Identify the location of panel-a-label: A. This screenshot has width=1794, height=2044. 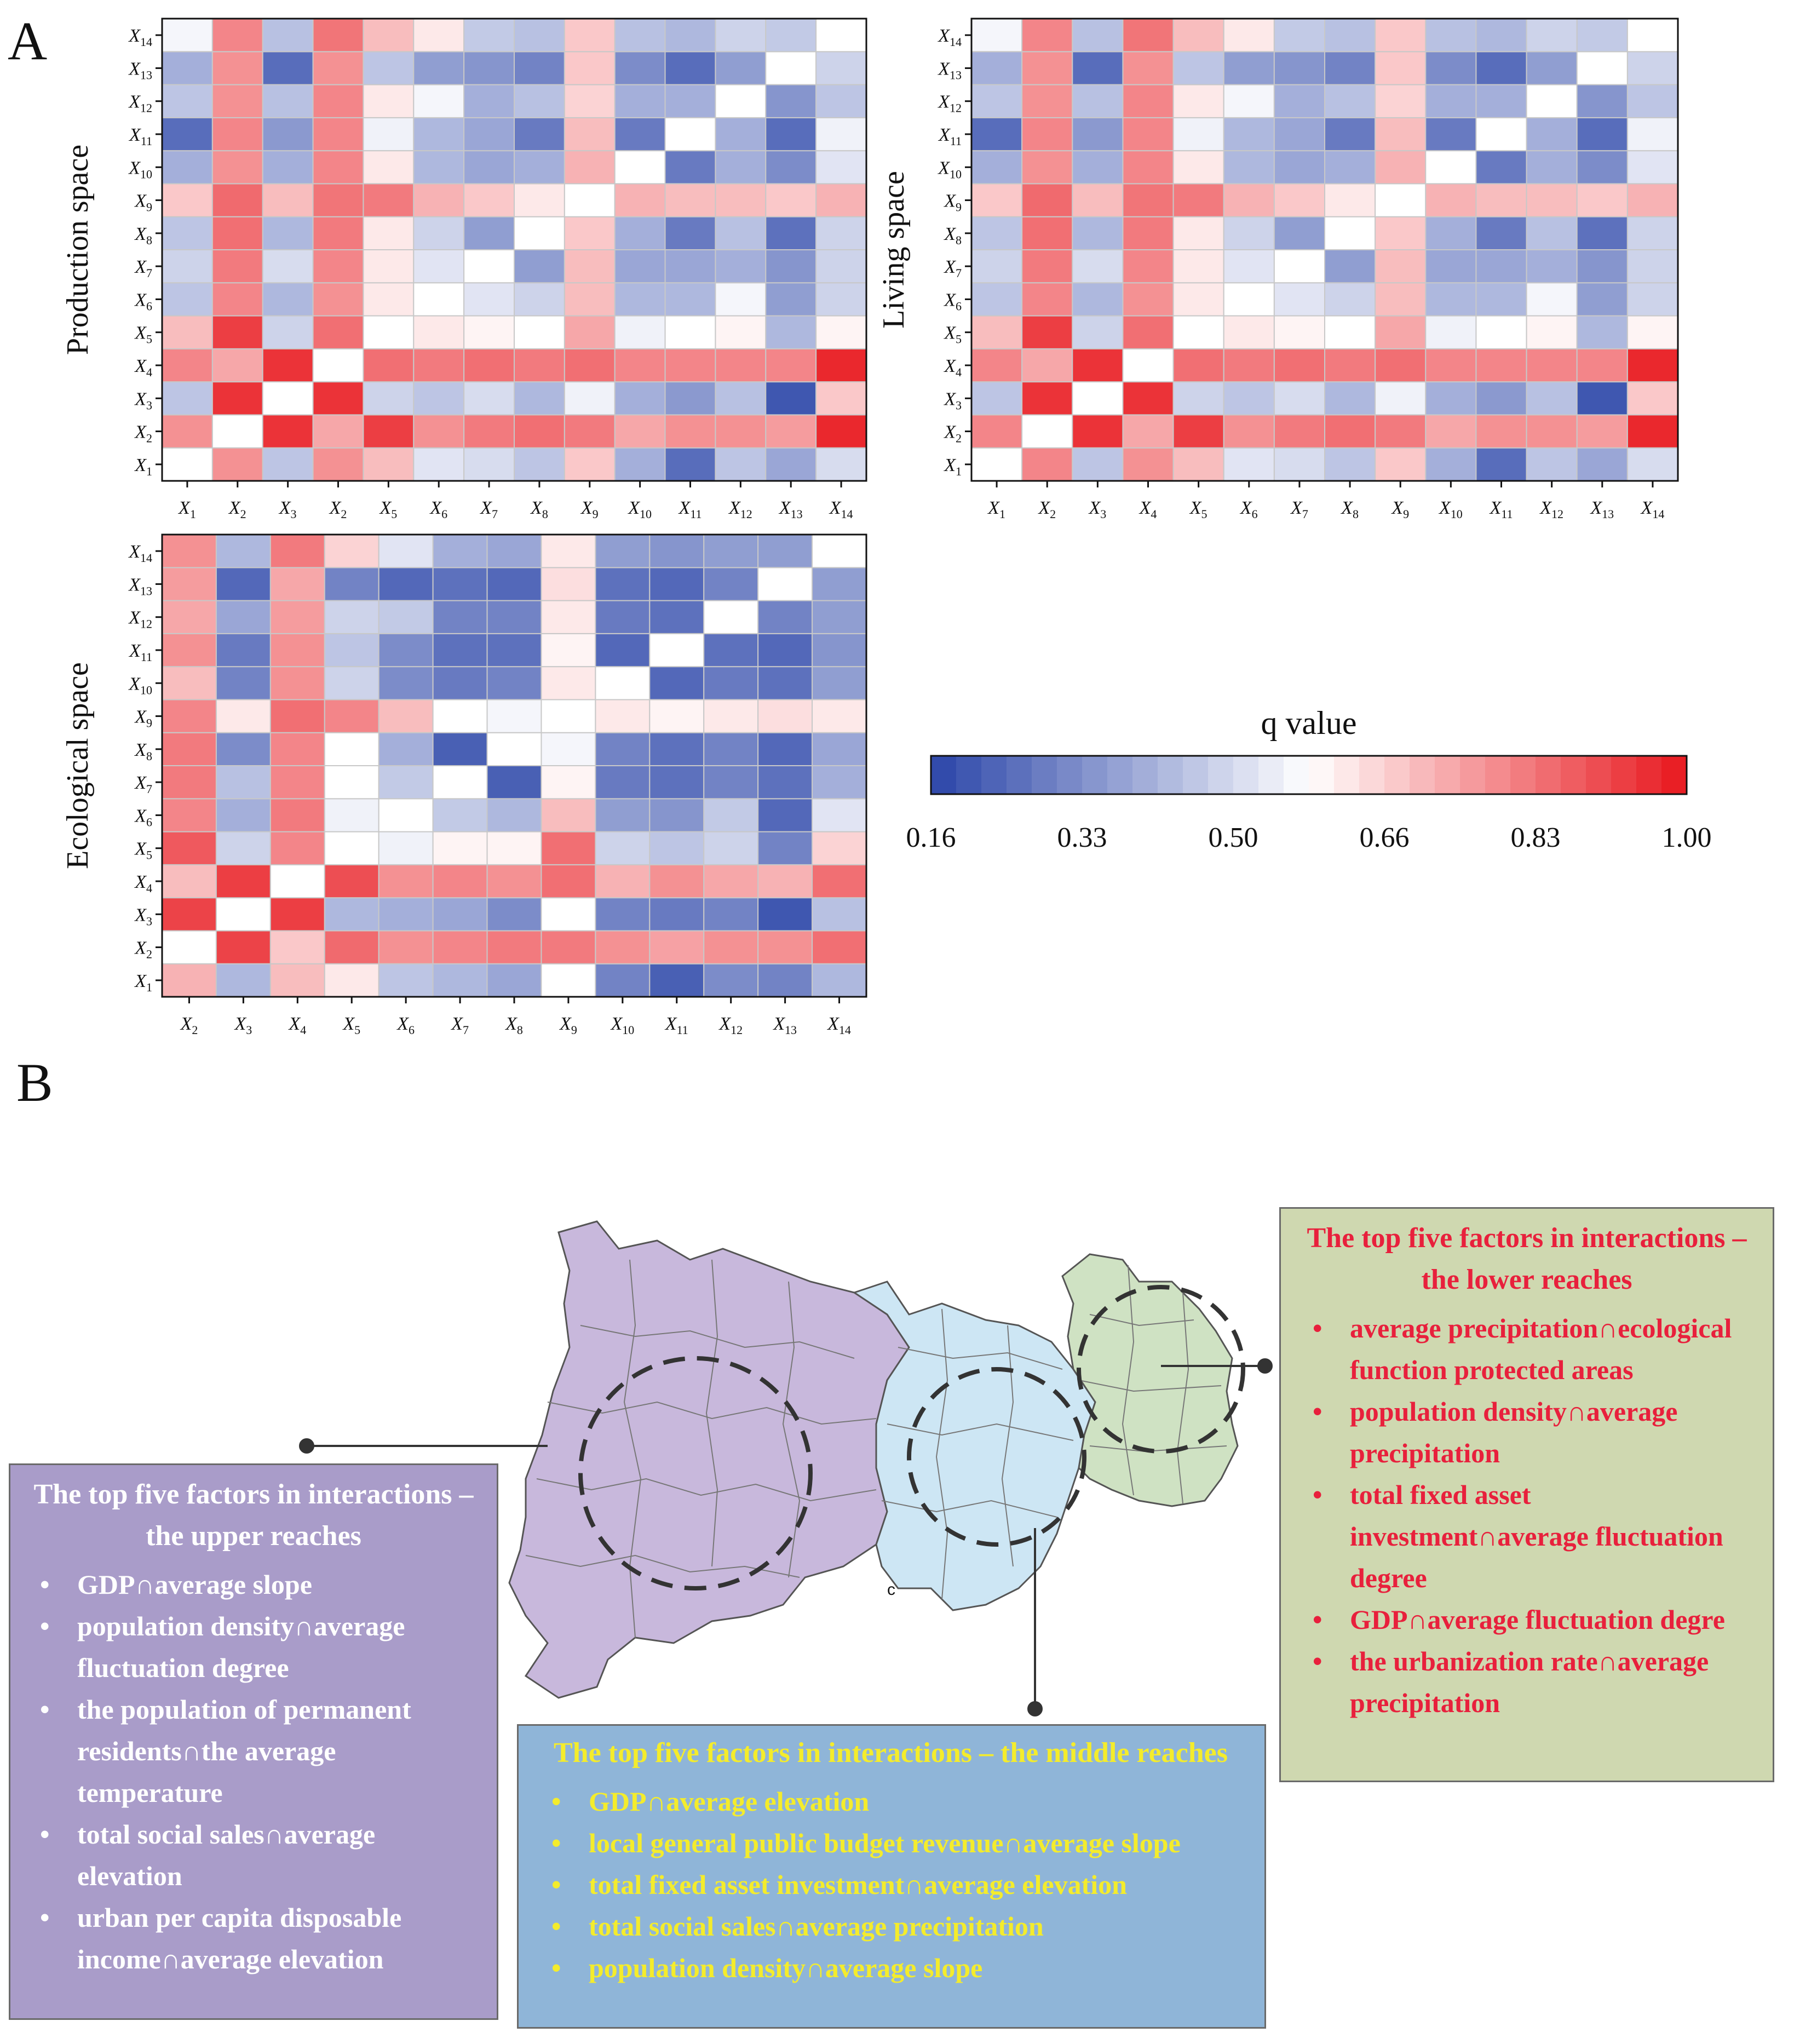
(27, 41).